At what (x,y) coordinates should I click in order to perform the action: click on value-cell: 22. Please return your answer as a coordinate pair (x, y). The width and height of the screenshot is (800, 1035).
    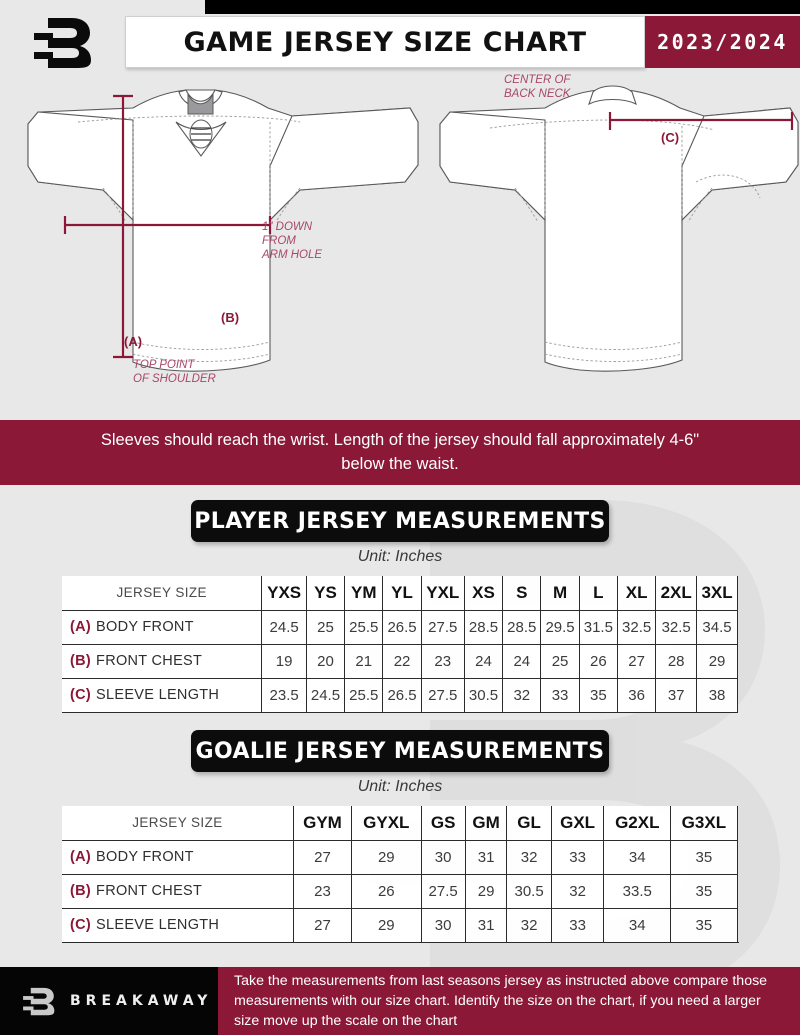
    Looking at the image, I should click on (402, 661).